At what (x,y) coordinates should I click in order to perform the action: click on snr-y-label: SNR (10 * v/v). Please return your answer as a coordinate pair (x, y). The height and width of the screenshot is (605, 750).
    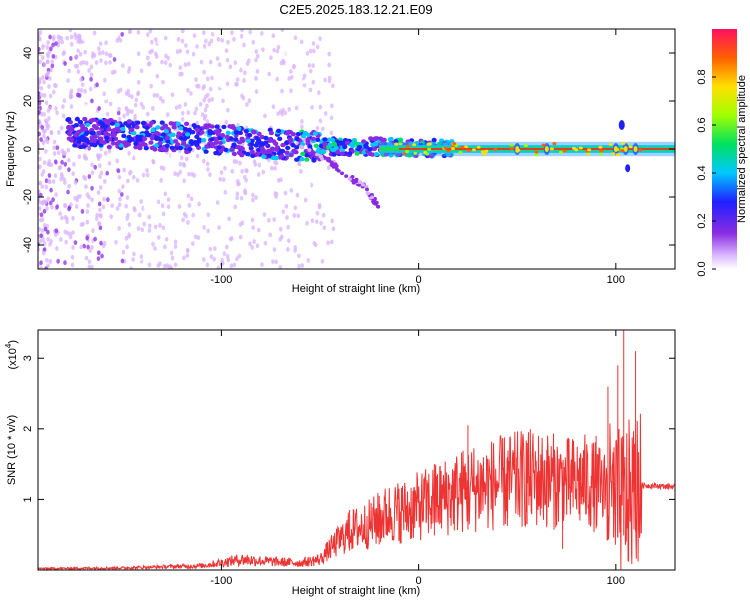
    Looking at the image, I should click on (12, 450).